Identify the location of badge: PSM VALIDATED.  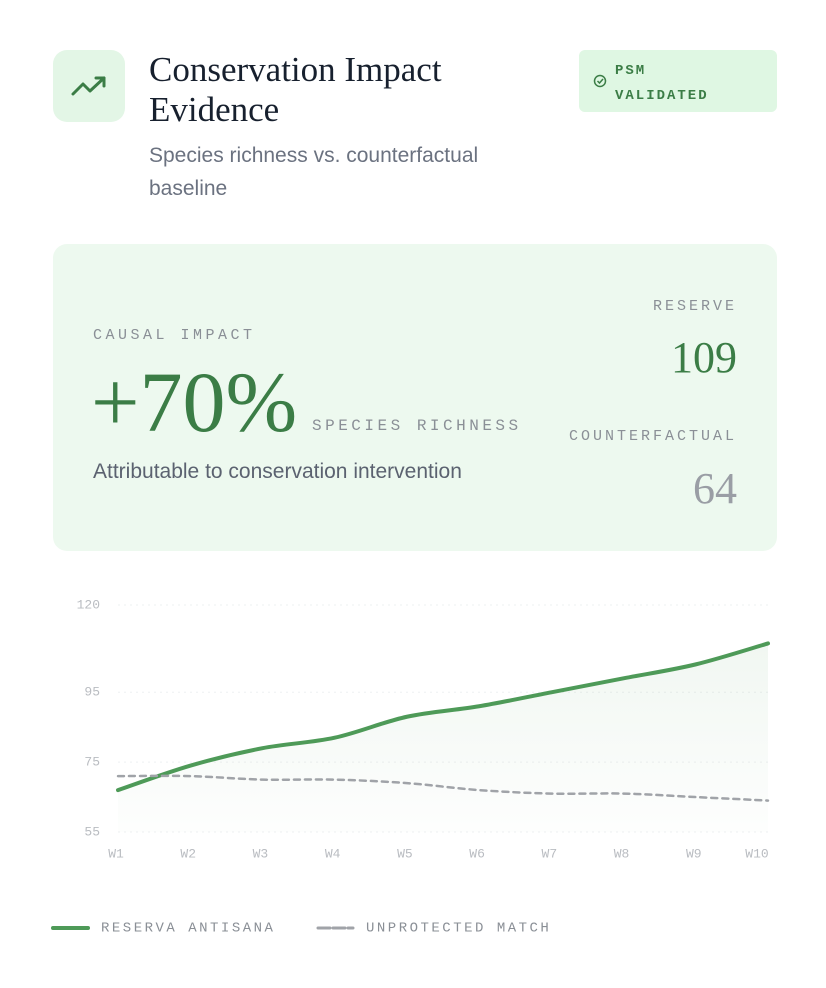
(678, 81).